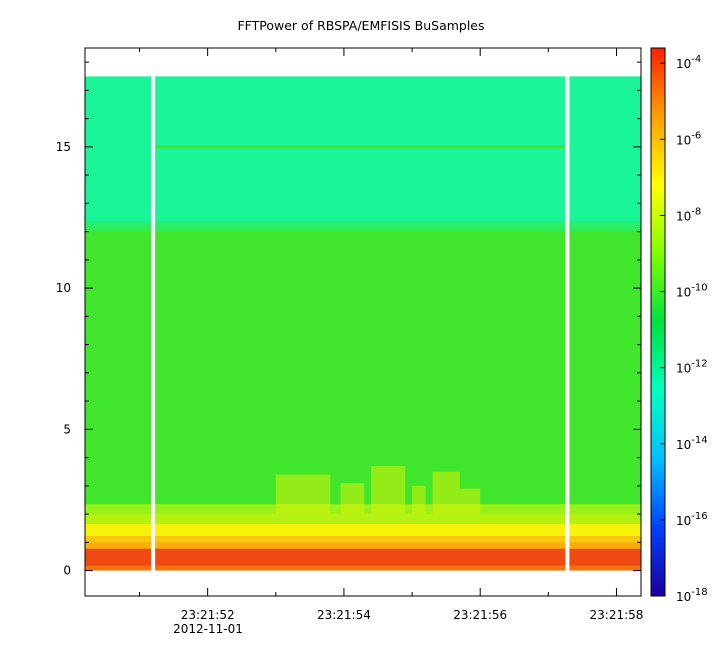 Image resolution: width=724 pixels, height=656 pixels. I want to click on y-tick-label: 10, so click(63, 288).